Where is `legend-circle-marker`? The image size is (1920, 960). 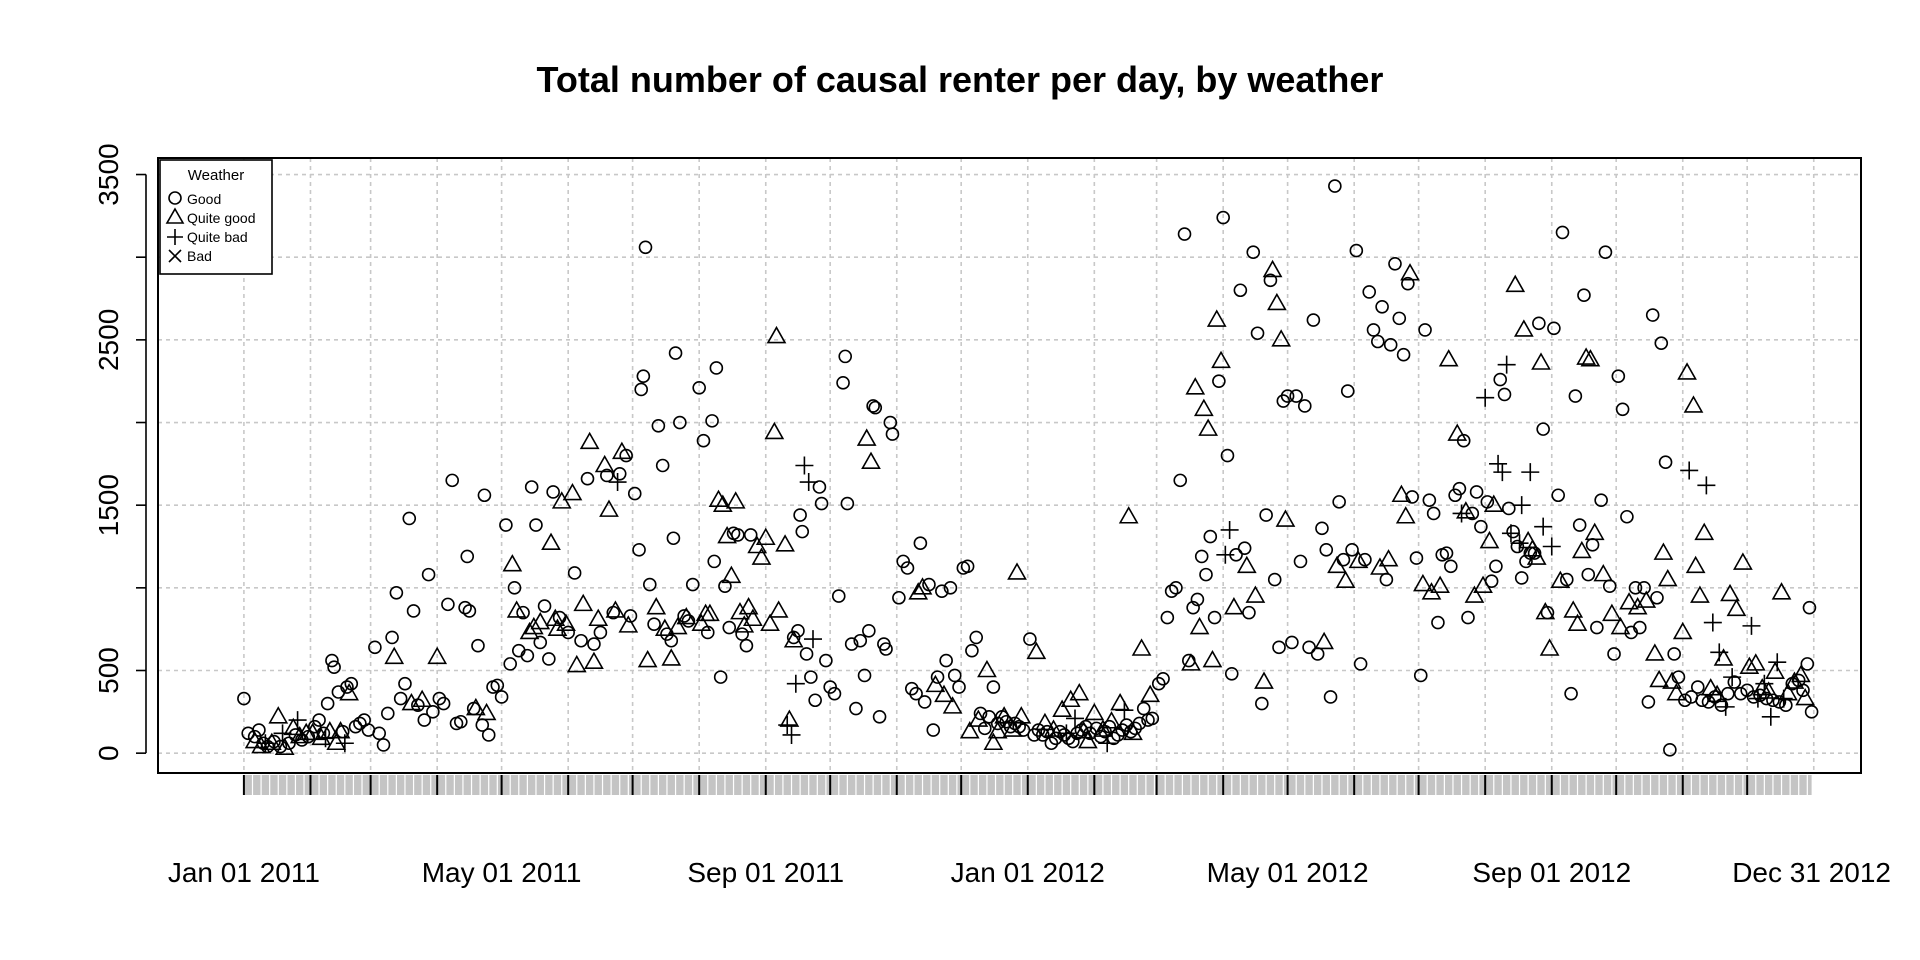 legend-circle-marker is located at coordinates (175, 198).